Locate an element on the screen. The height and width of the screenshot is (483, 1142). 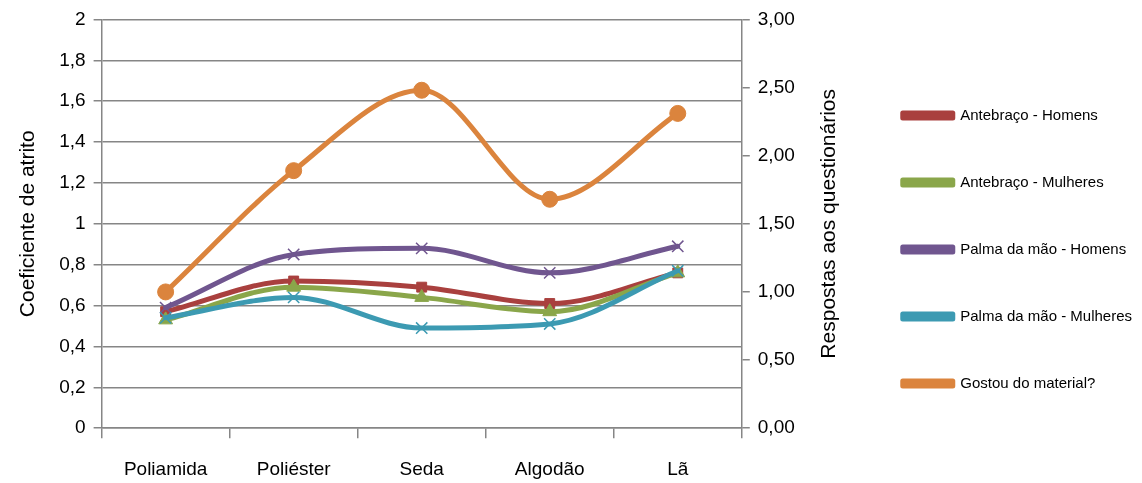
y-tick-label: 1 is located at coordinates (80, 223).